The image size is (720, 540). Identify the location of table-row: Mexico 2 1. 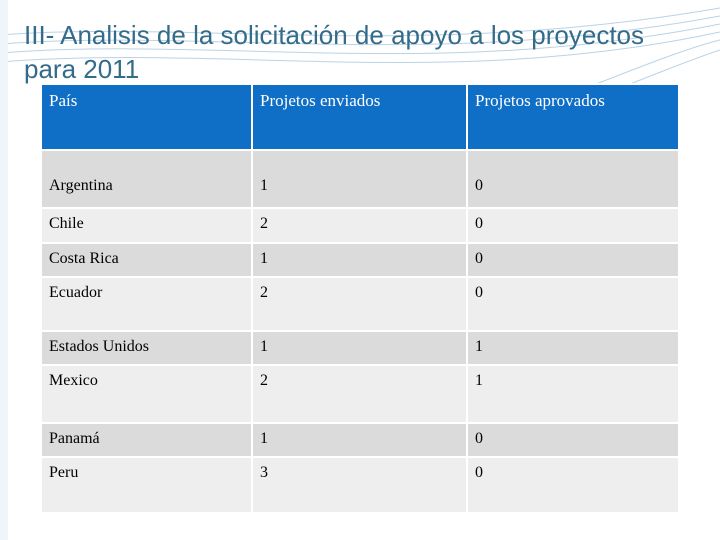
(360, 394).